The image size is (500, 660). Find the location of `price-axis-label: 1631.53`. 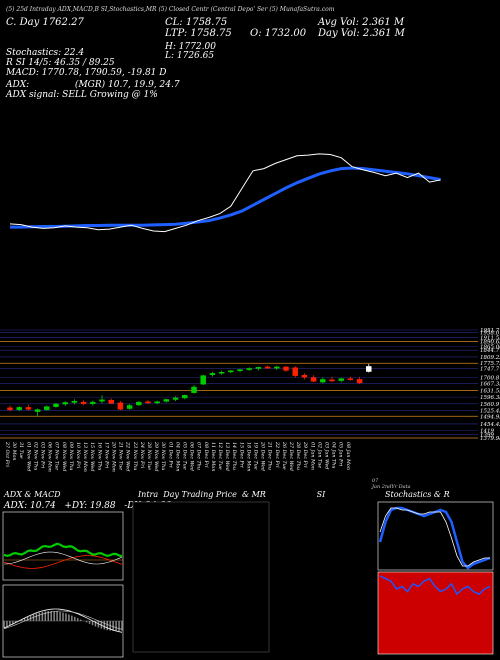

price-axis-label: 1631.53 is located at coordinates (490, 391).